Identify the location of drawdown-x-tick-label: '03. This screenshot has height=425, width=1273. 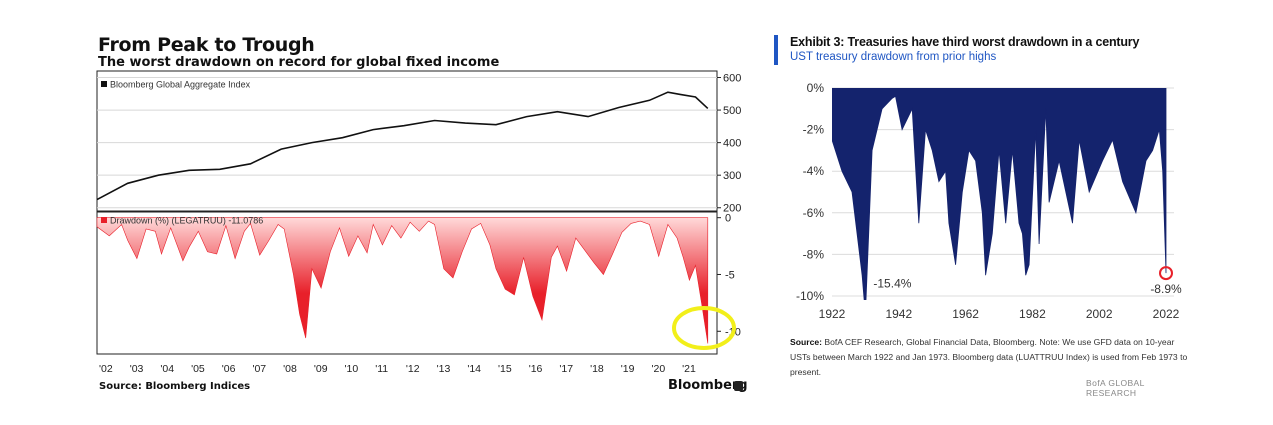
(137, 369).